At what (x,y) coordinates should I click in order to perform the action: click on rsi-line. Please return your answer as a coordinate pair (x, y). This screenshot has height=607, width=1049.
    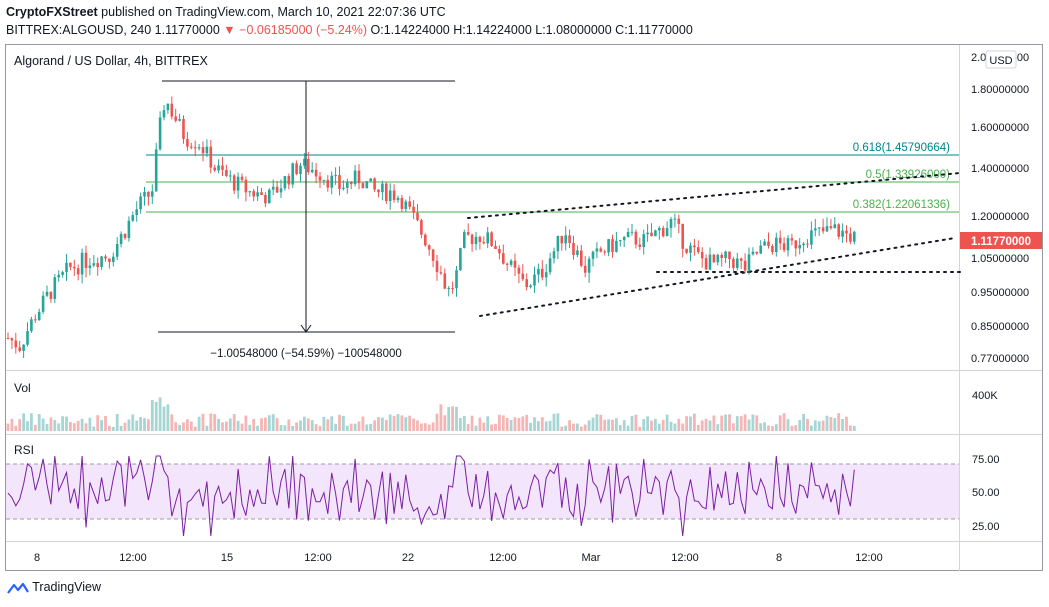
    Looking at the image, I should click on (431, 496).